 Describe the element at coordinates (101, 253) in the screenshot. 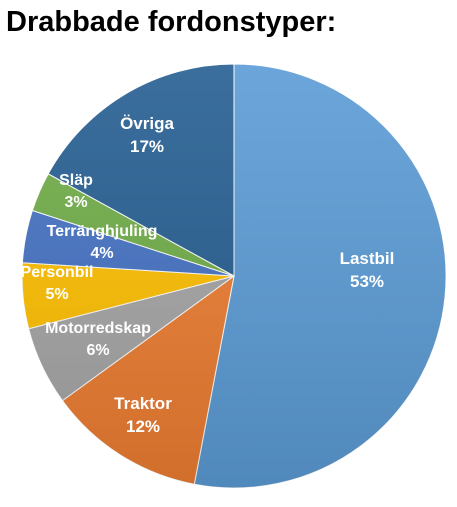

I see `slice-value-terranghjuling: 4%` at that location.